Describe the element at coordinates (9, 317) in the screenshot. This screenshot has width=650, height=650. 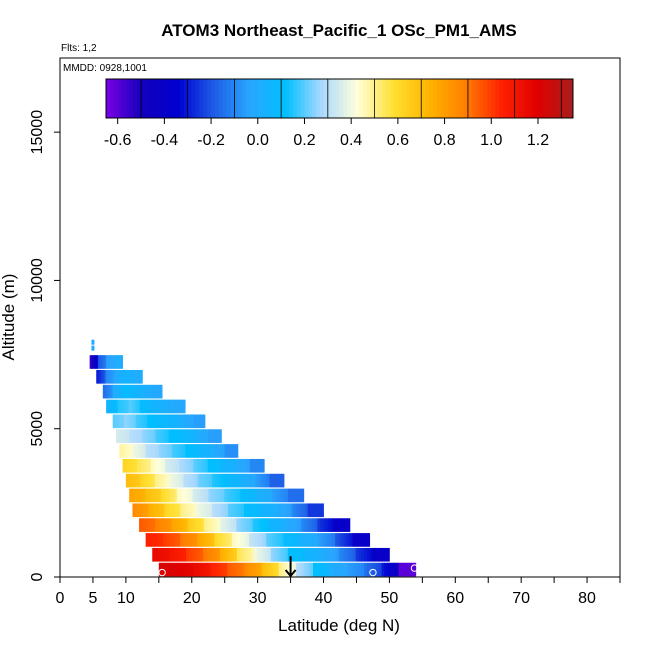
I see `y-axis-label: Altitude (m)` at that location.